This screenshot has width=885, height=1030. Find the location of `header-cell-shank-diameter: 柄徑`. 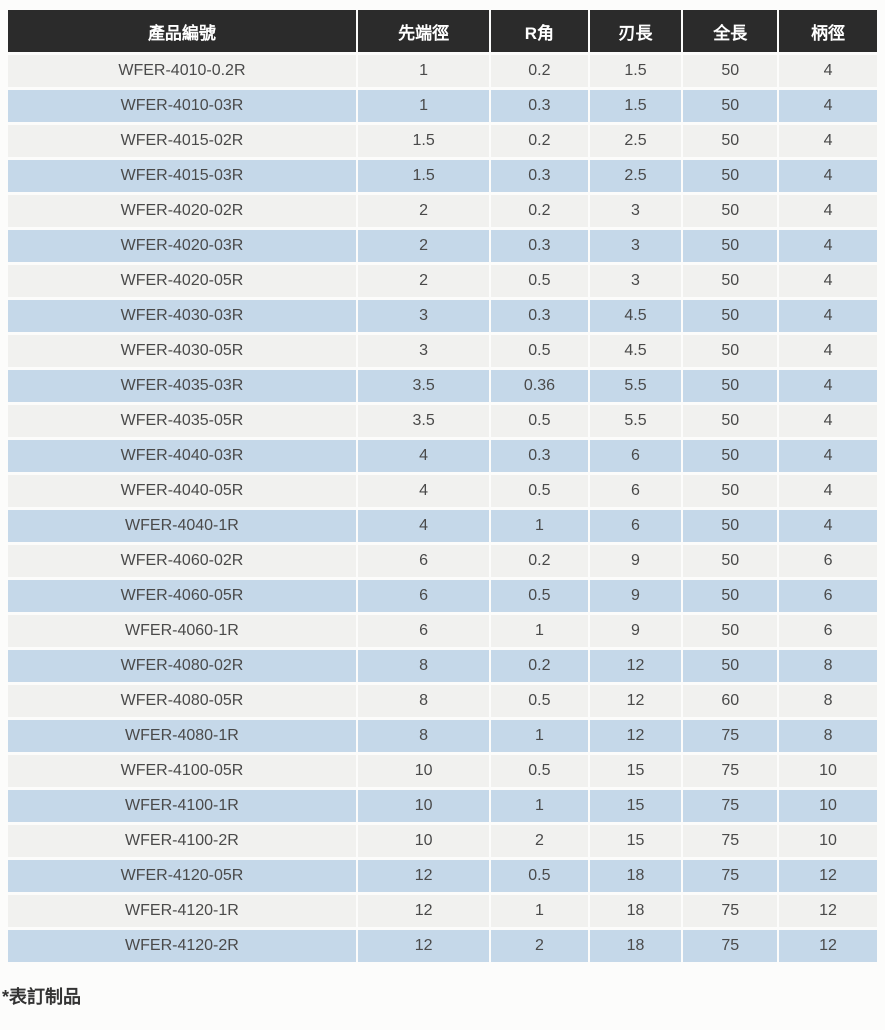

header-cell-shank-diameter: 柄徑 is located at coordinates (828, 31).